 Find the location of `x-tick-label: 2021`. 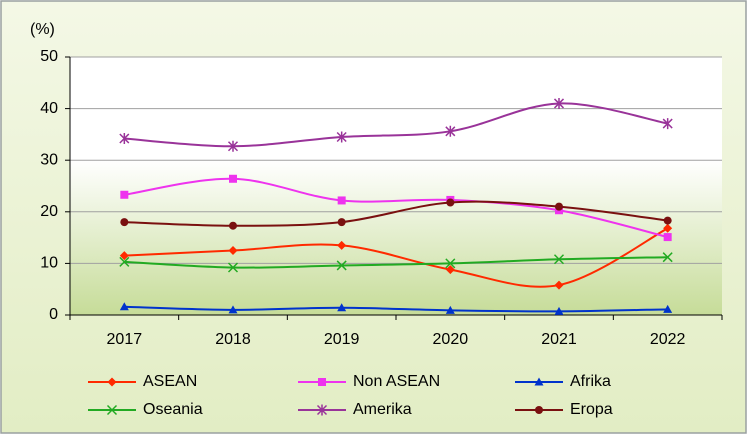

x-tick-label: 2021 is located at coordinates (559, 339).